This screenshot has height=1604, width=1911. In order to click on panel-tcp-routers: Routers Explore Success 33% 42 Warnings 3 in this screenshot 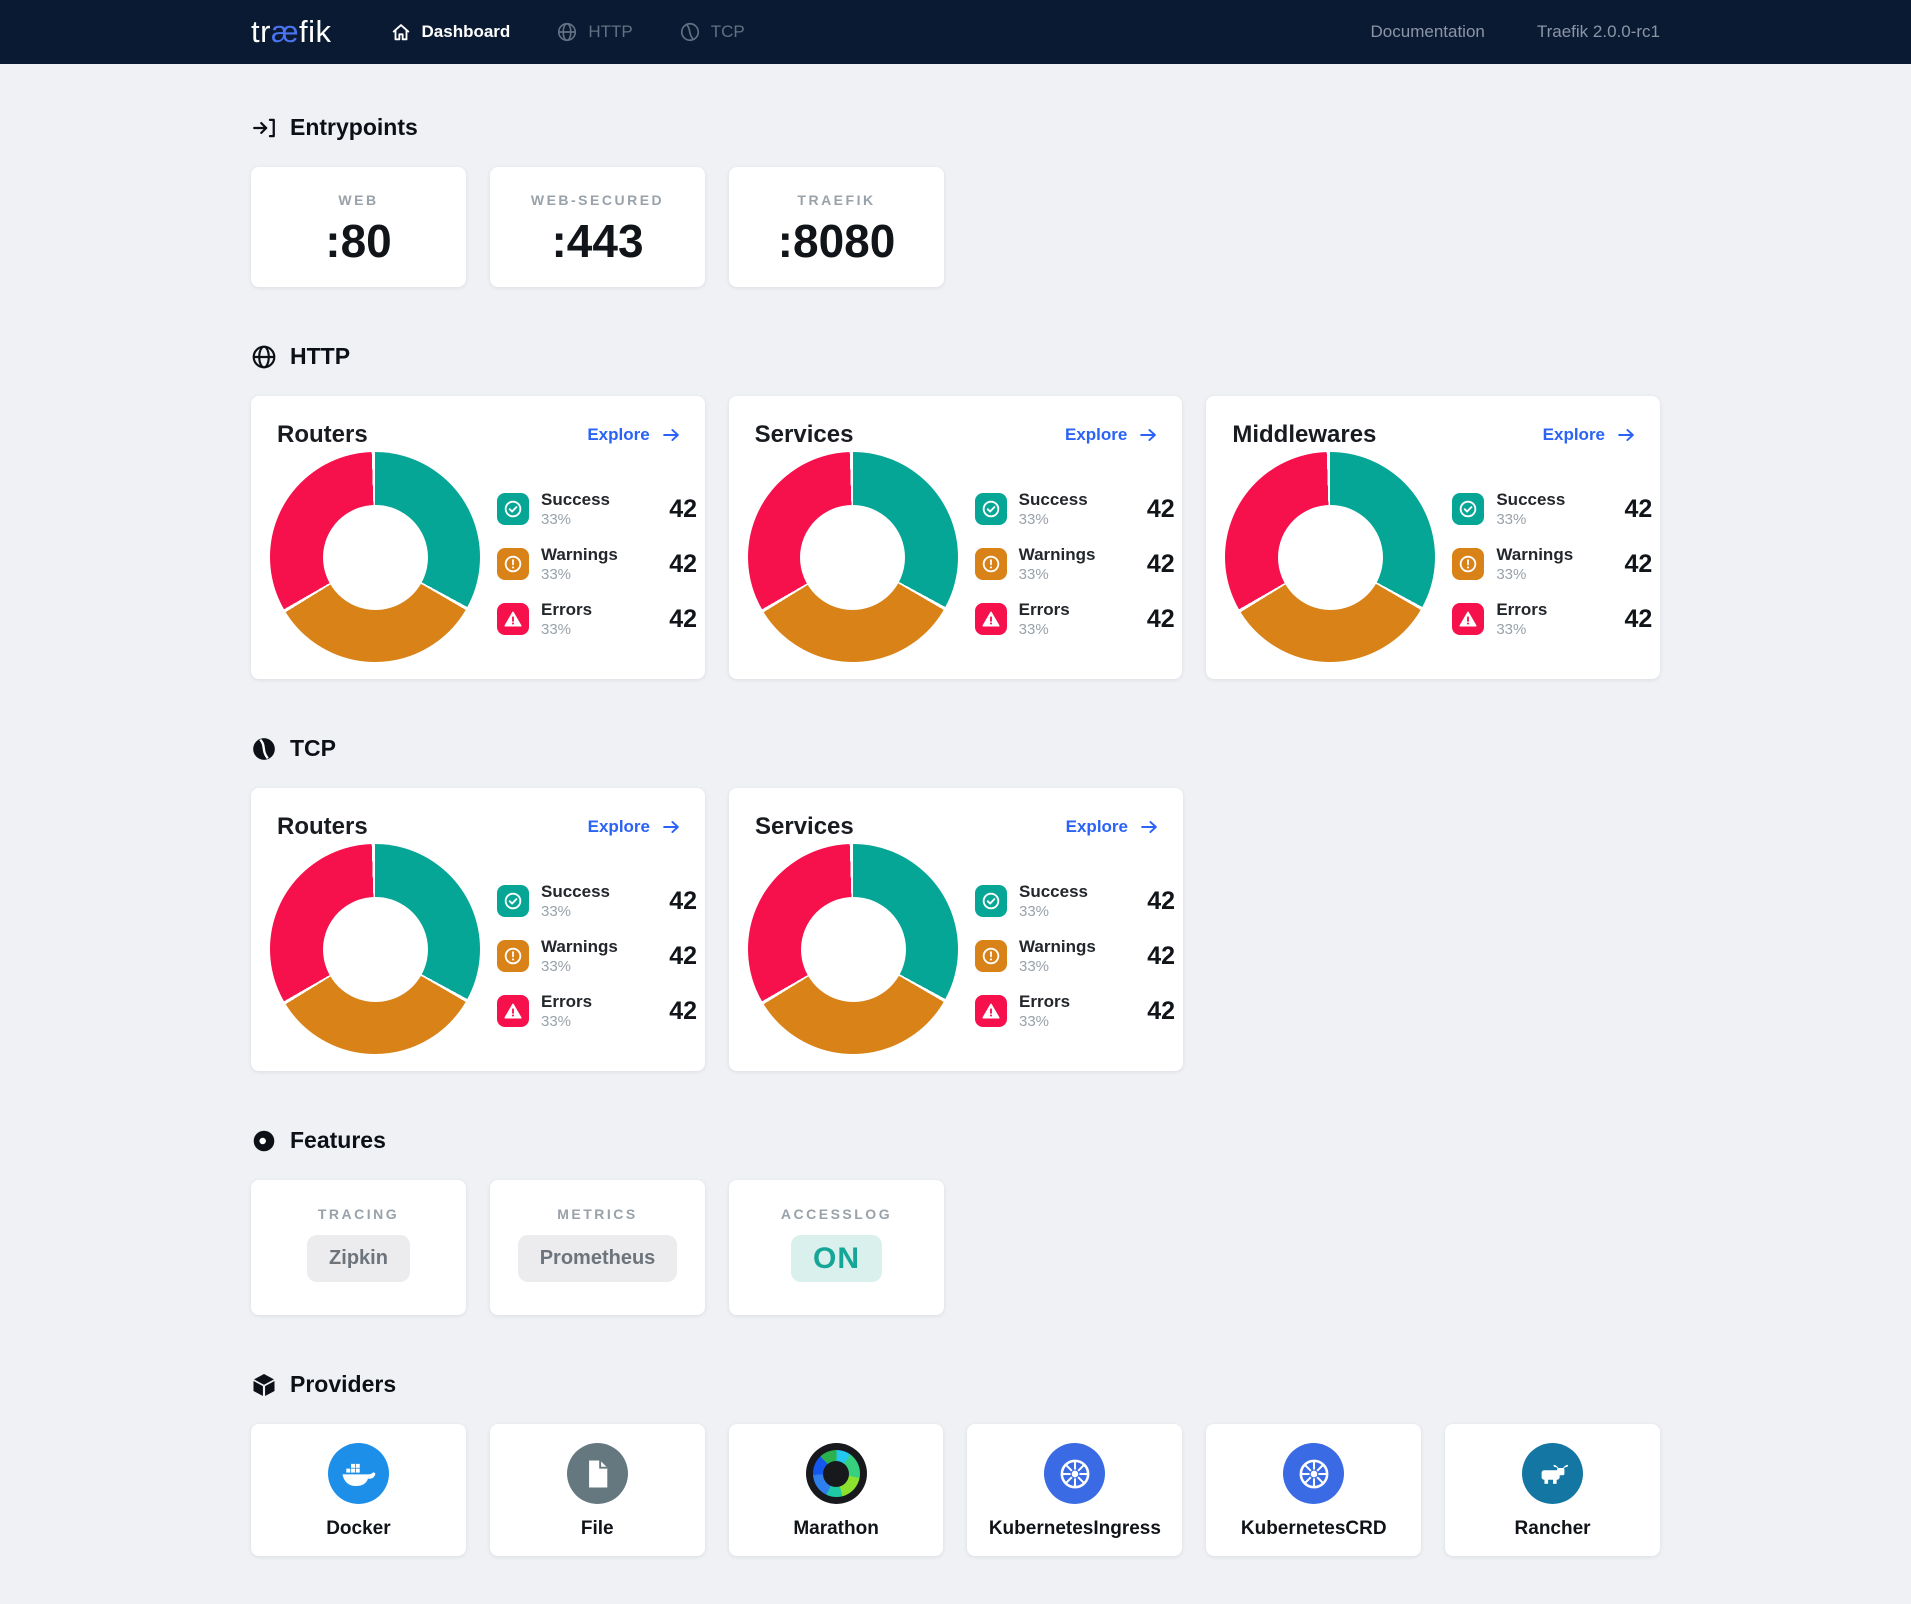, I will do `click(478, 929)`.